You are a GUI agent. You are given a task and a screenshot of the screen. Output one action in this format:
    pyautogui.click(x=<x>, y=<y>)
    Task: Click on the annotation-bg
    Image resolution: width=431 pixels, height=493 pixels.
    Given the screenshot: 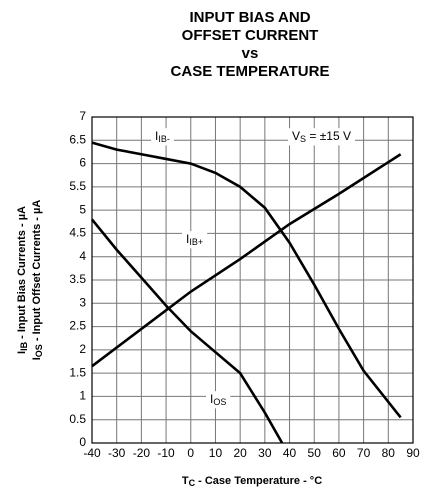 What is the action you would take?
    pyautogui.click(x=321, y=137)
    